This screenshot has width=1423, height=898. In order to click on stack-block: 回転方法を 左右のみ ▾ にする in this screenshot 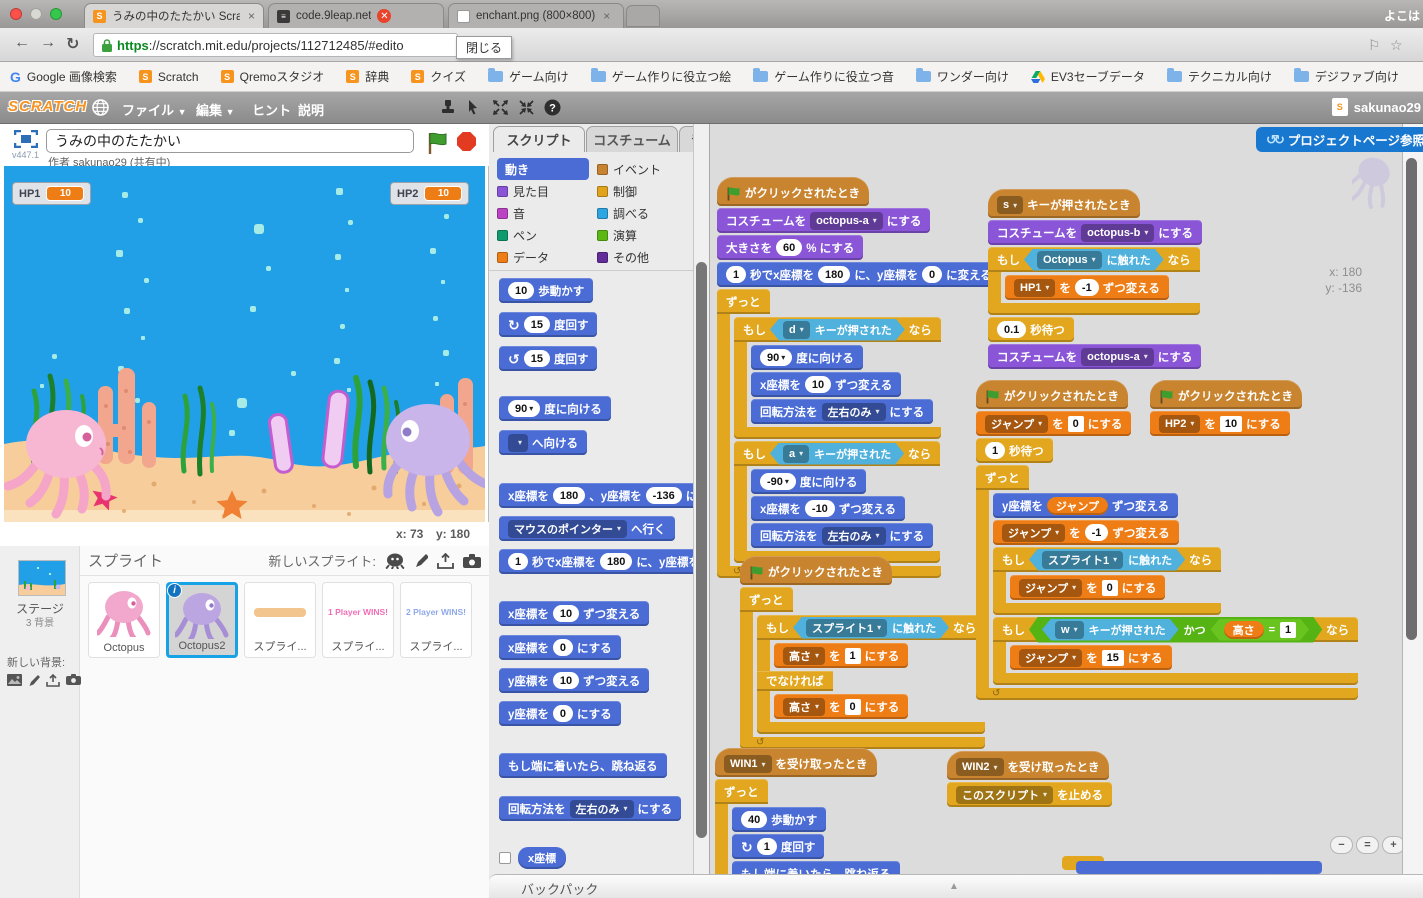, I will do `click(842, 411)`.